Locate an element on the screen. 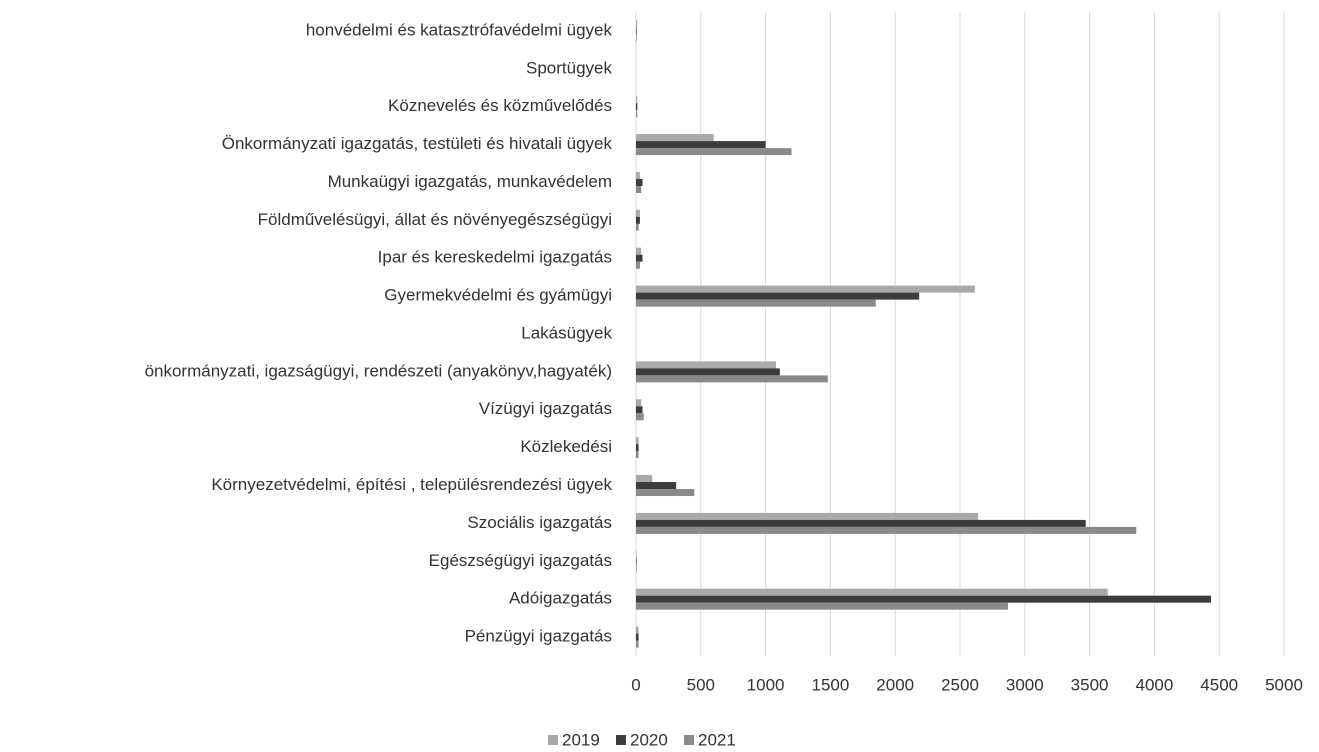 Image resolution: width=1319 pixels, height=752 pixels. x-tick-label: 1000 is located at coordinates (766, 684).